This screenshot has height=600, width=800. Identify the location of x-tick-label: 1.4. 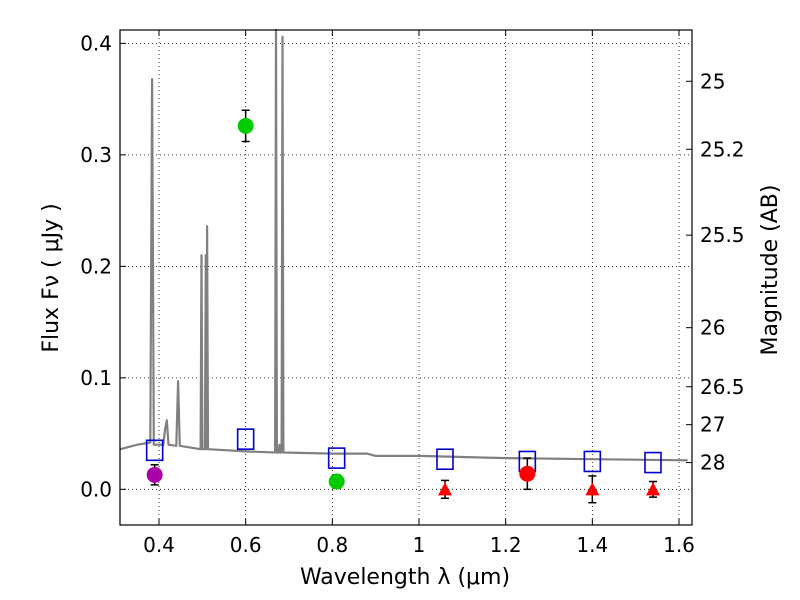
(592, 545).